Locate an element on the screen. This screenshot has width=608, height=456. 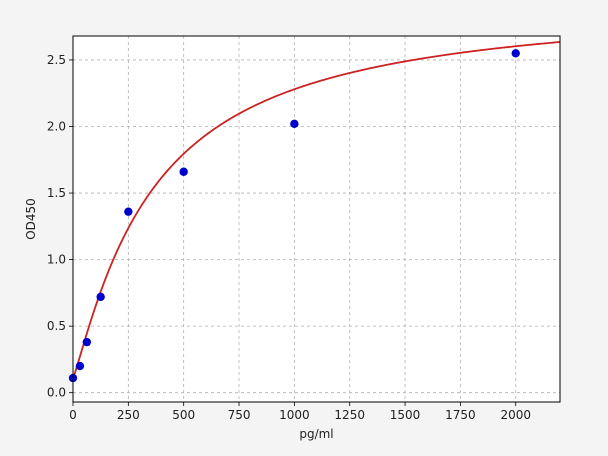
x-axis-ticks: 0 250 500 750 1000 1250 1500 1750 2000 is located at coordinates (300, 412).